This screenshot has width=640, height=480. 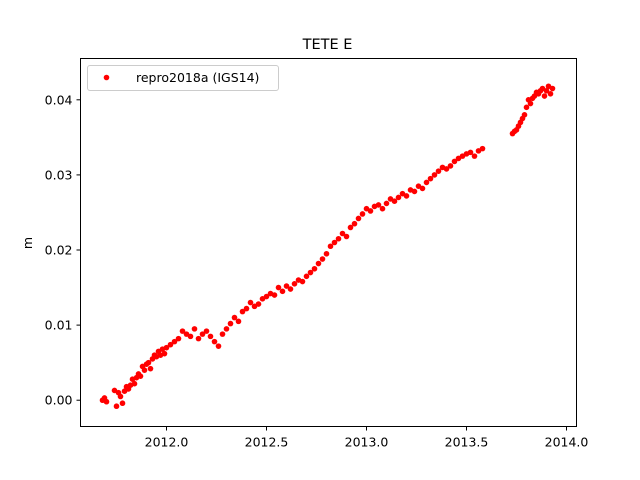 I want to click on x-tick-label: 2013.5, so click(x=467, y=442).